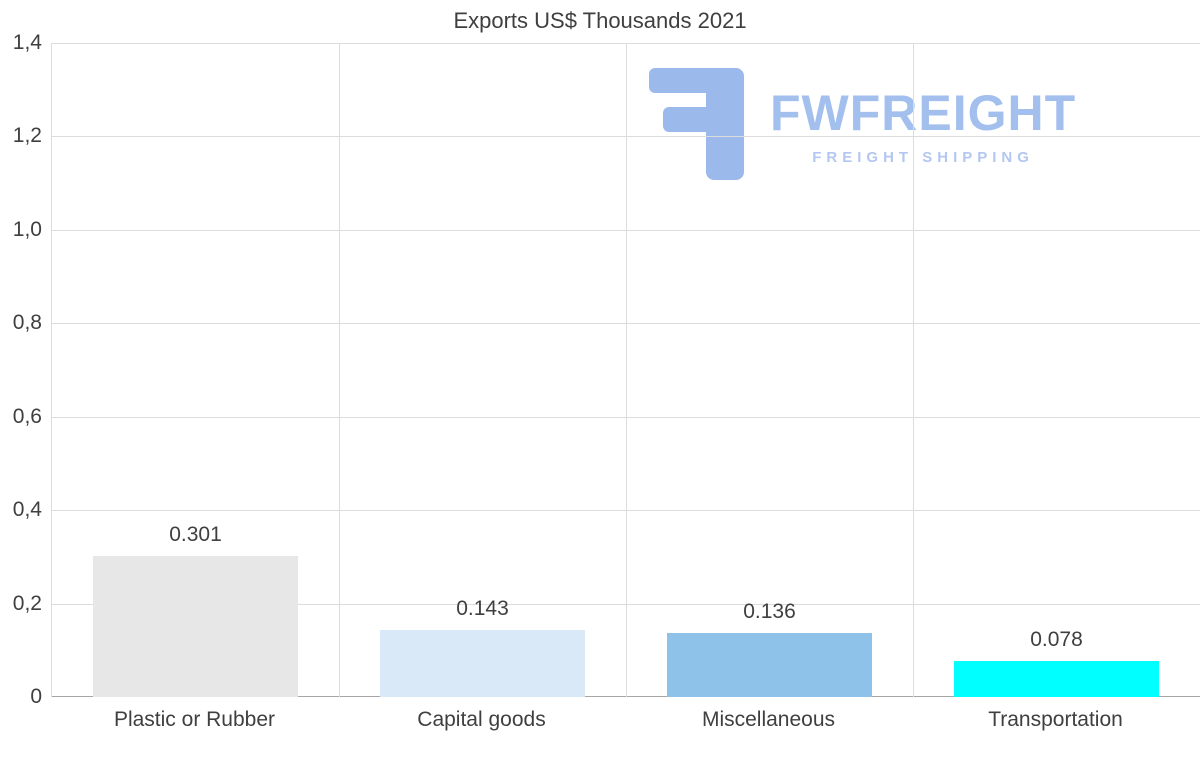 This screenshot has width=1200, height=763. Describe the element at coordinates (600, 20) in the screenshot. I see `chart-title: Exports US$ Thousands 2021` at that location.